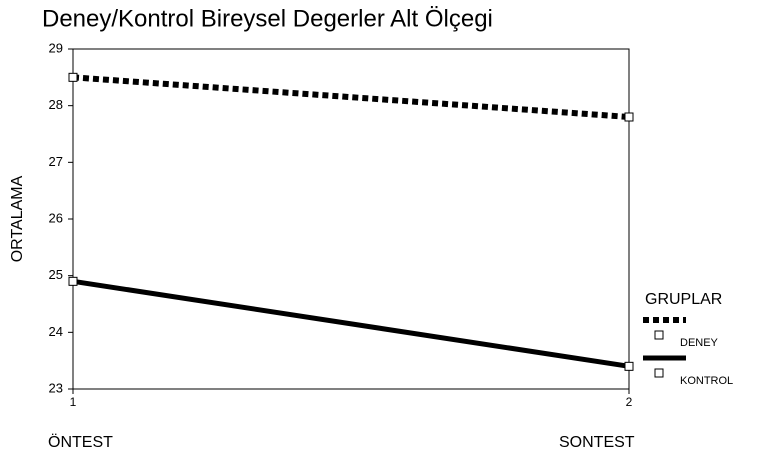  Describe the element at coordinates (683, 299) in the screenshot. I see `legend-title: GRUPLAR` at that location.